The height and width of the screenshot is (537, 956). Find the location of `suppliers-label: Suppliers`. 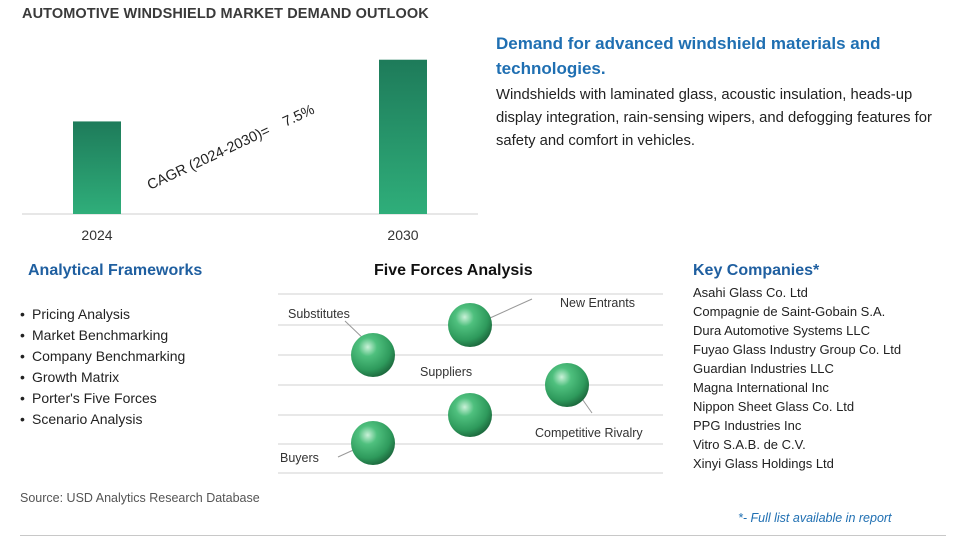

suppliers-label: Suppliers is located at coordinates (446, 372).